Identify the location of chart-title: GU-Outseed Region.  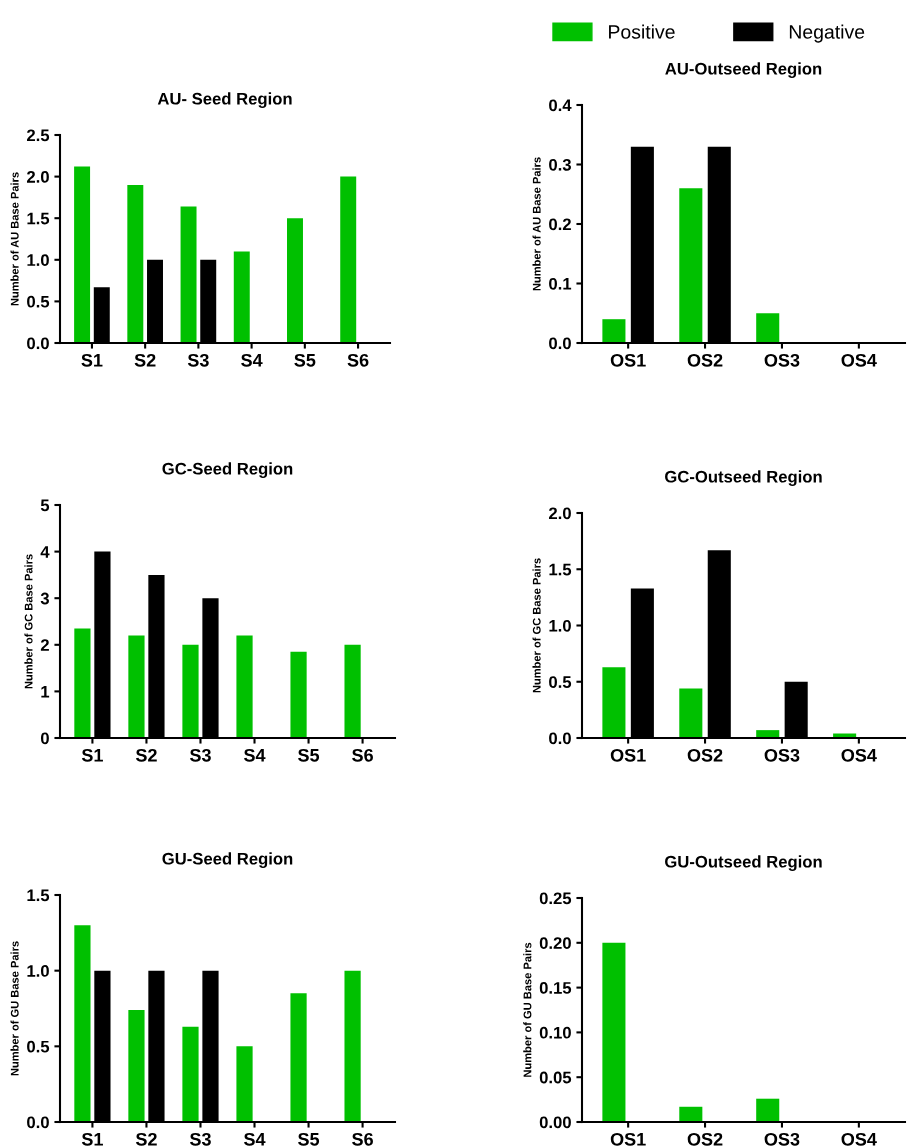
(743, 863).